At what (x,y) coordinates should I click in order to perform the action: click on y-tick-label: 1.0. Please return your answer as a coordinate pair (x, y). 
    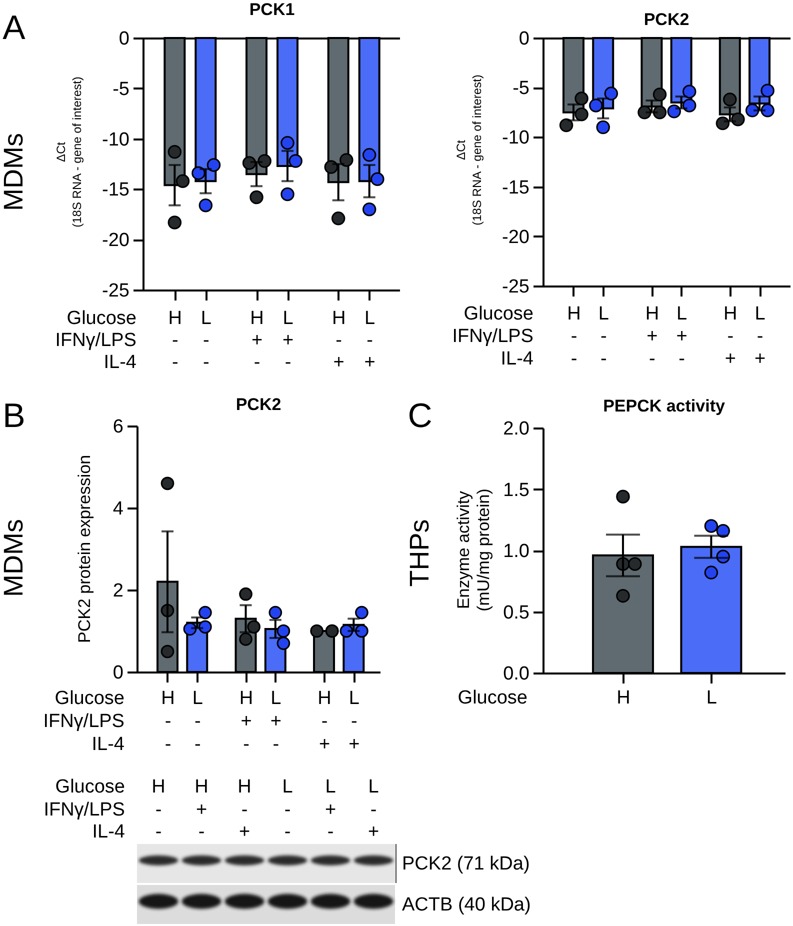
    Looking at the image, I should click on (516, 551).